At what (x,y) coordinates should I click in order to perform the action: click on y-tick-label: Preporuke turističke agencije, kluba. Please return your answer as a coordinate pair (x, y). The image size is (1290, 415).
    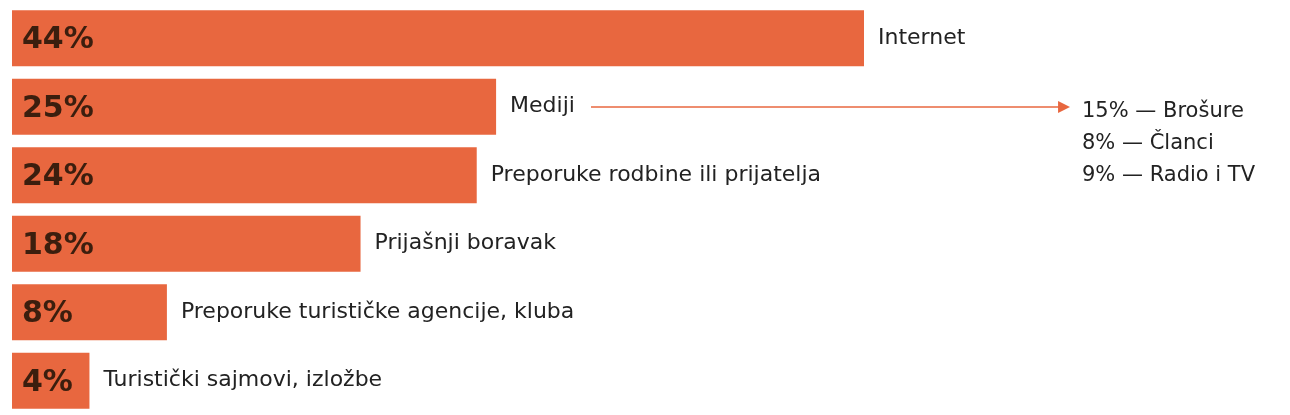
    Looking at the image, I should click on (377, 310).